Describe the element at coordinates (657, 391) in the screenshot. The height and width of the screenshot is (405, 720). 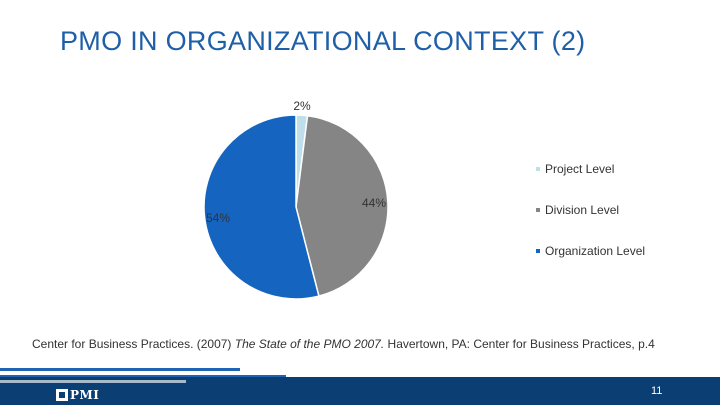
I see `page-number: 11` at that location.